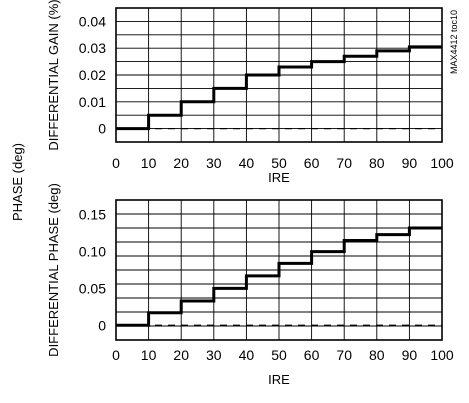 The image size is (469, 403). Describe the element at coordinates (279, 88) in the screenshot. I see `series-line` at that location.